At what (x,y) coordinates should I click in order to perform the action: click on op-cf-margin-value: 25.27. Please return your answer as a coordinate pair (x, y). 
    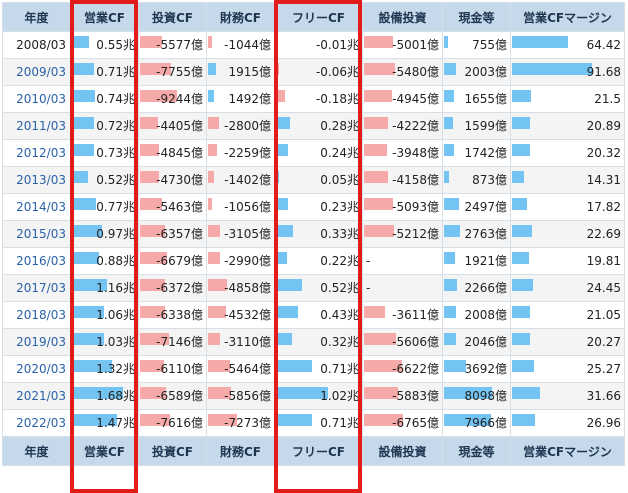
    Looking at the image, I should click on (603, 369).